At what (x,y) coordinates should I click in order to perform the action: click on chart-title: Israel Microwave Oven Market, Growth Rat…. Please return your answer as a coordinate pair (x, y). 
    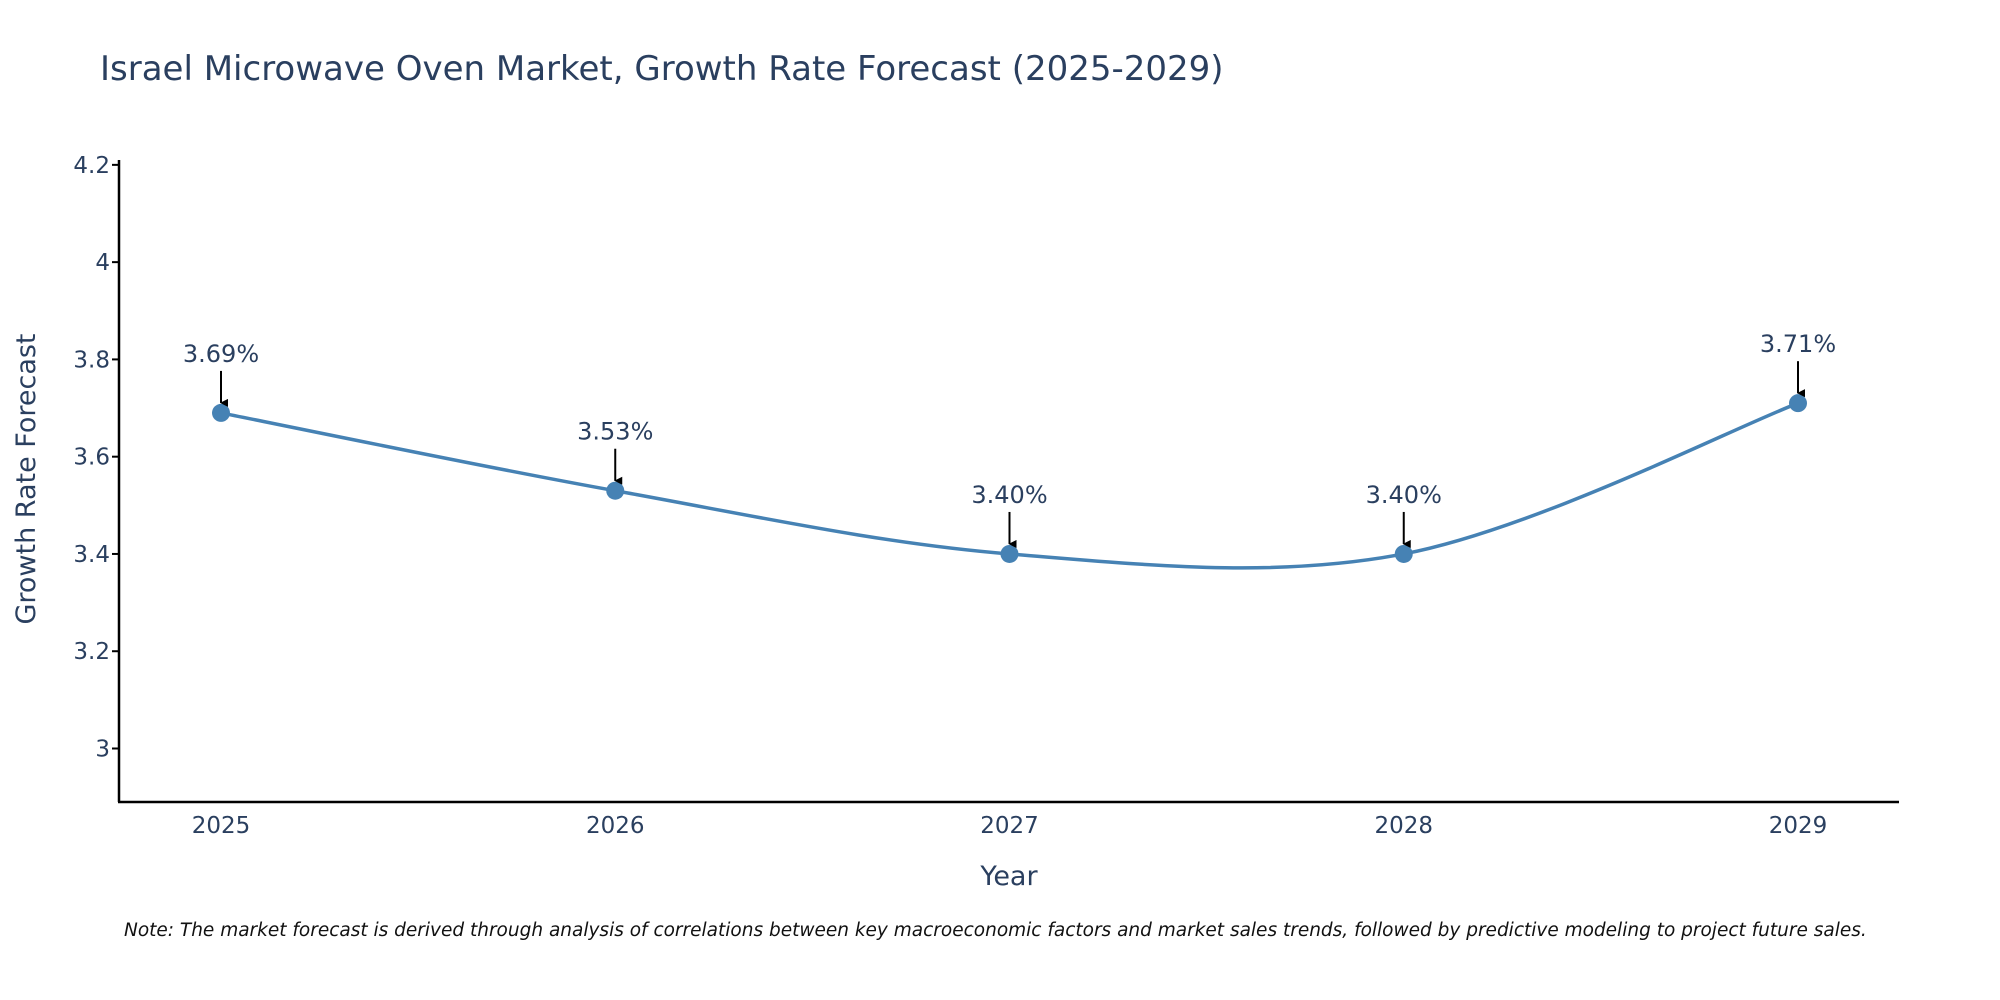
    Looking at the image, I should click on (662, 69).